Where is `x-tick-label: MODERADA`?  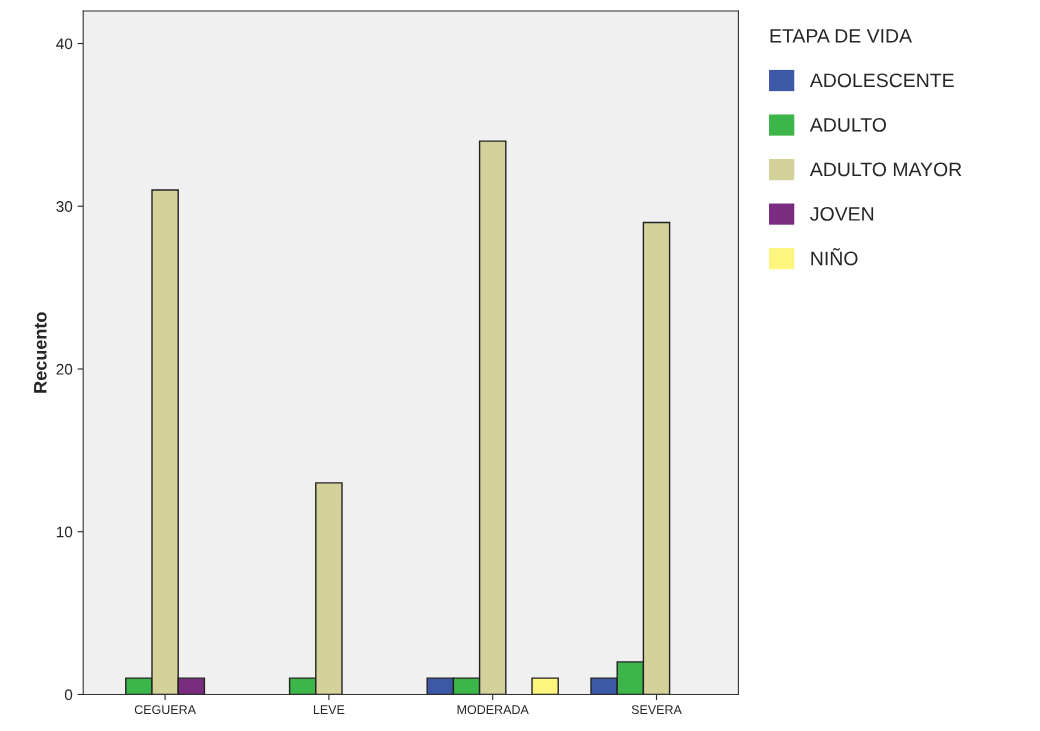 x-tick-label: MODERADA is located at coordinates (493, 710).